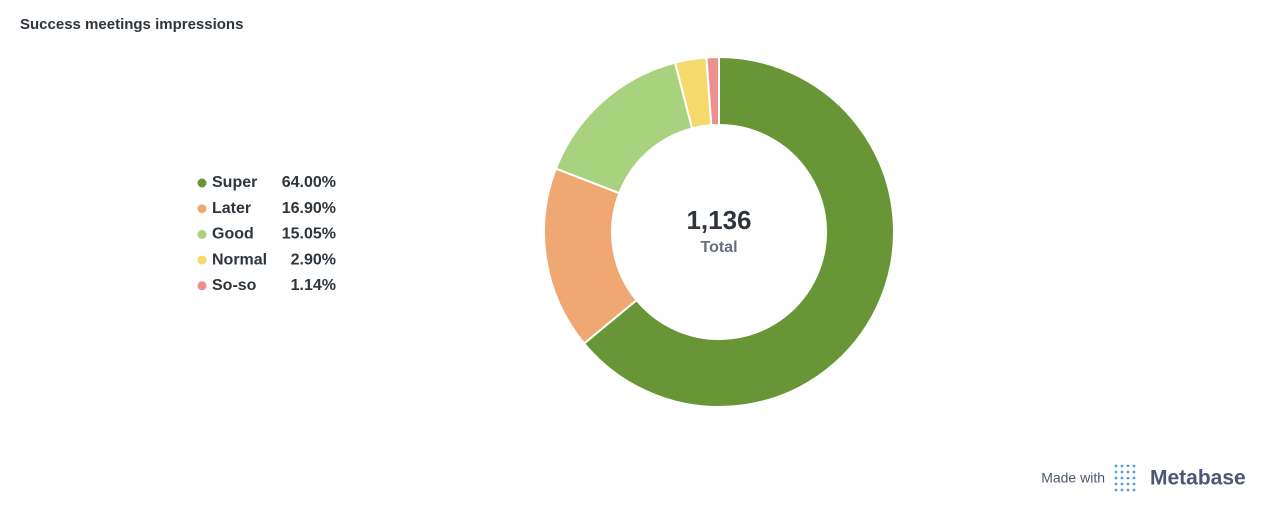 The height and width of the screenshot is (515, 1280). What do you see at coordinates (234, 285) in the screenshot?
I see `legend-label: So-so` at bounding box center [234, 285].